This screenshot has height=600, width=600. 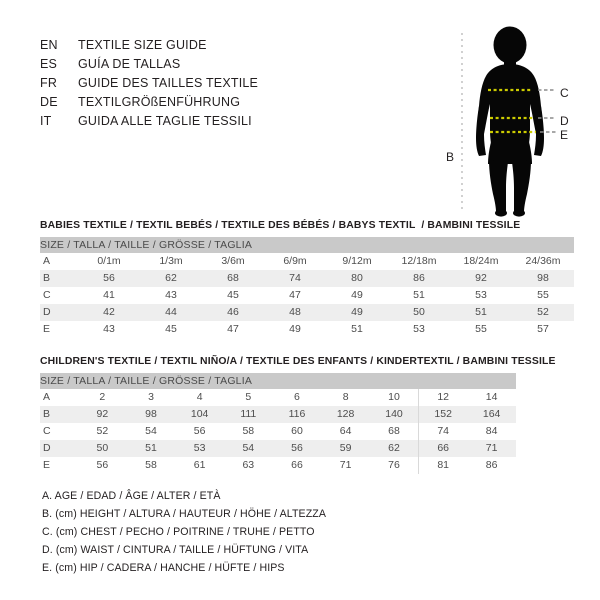 I want to click on diagram-label-e: E, so click(x=564, y=135).